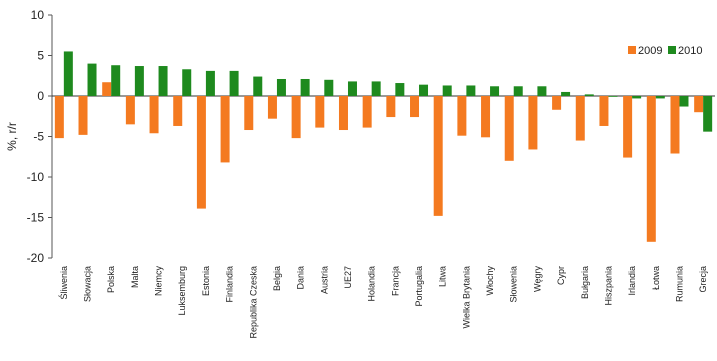 This screenshot has height=361, width=717. Describe the element at coordinates (253, 302) in the screenshot. I see `category-label: Republika Czeska` at that location.